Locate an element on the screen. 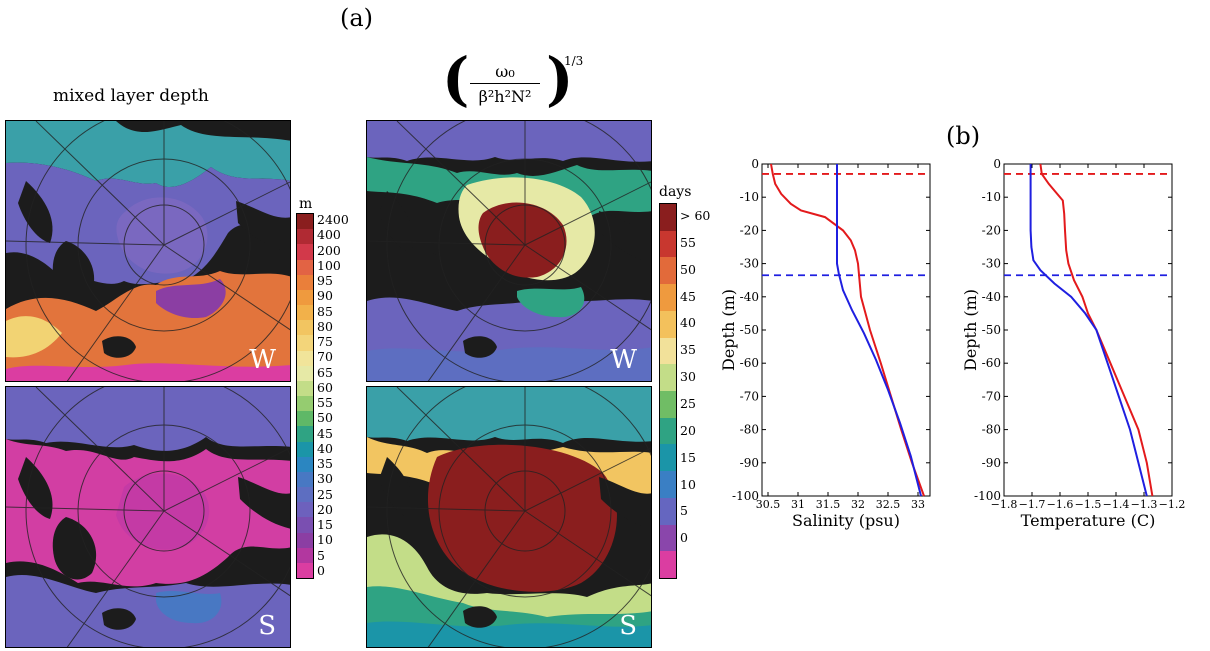 This screenshot has width=1210, height=651. map-mld-winter: W is located at coordinates (148, 251).